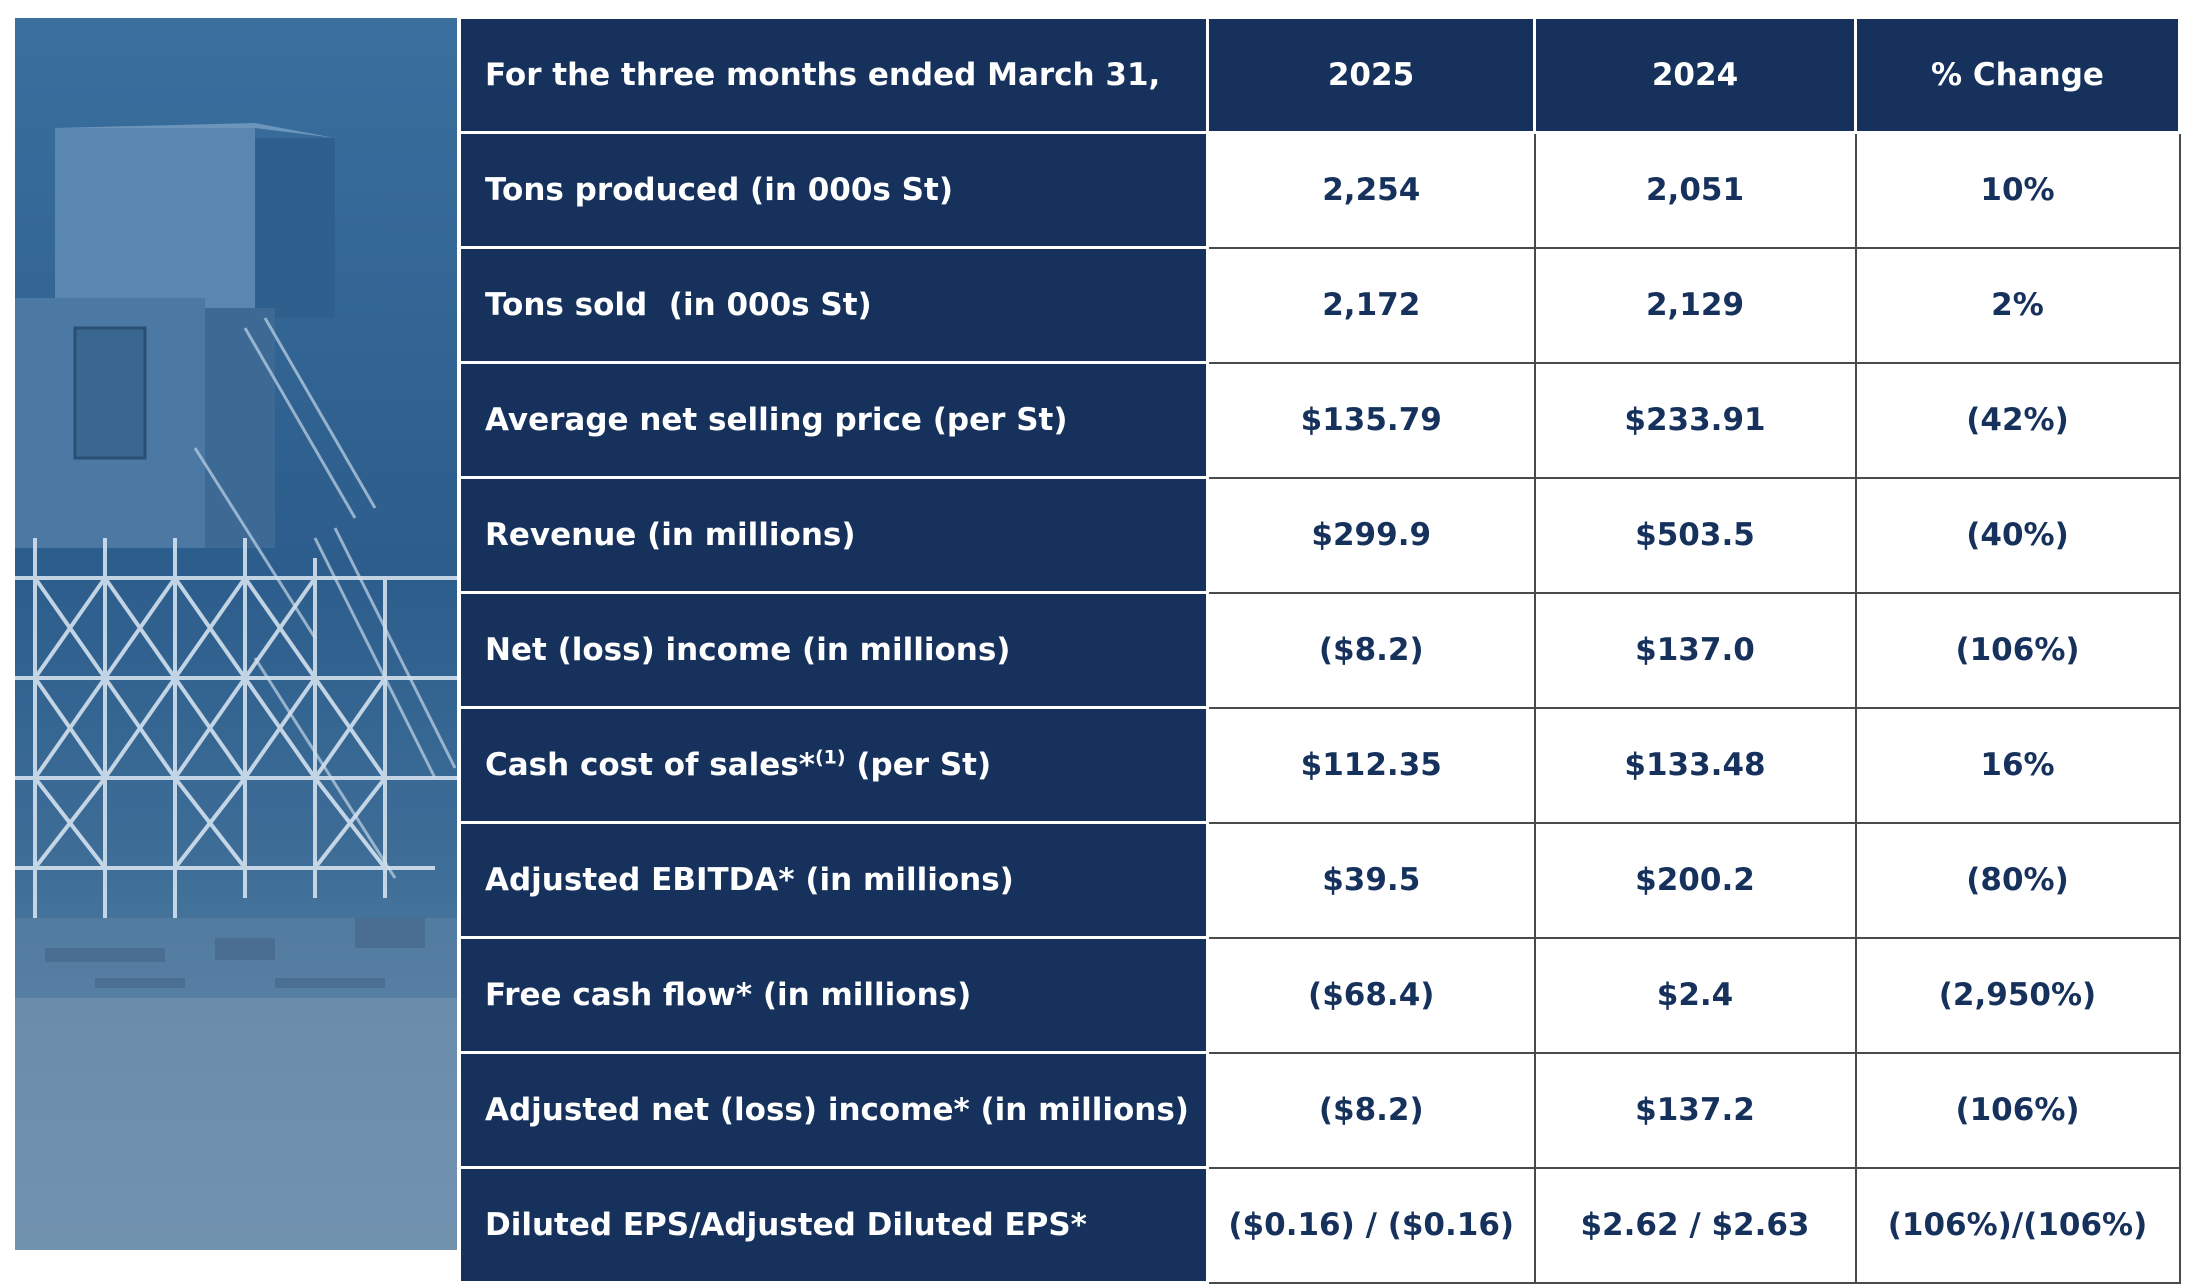 This screenshot has height=1284, width=2188. I want to click on row-label: Diluted EPS/Adjusted Diluted EPS*, so click(833, 1225).